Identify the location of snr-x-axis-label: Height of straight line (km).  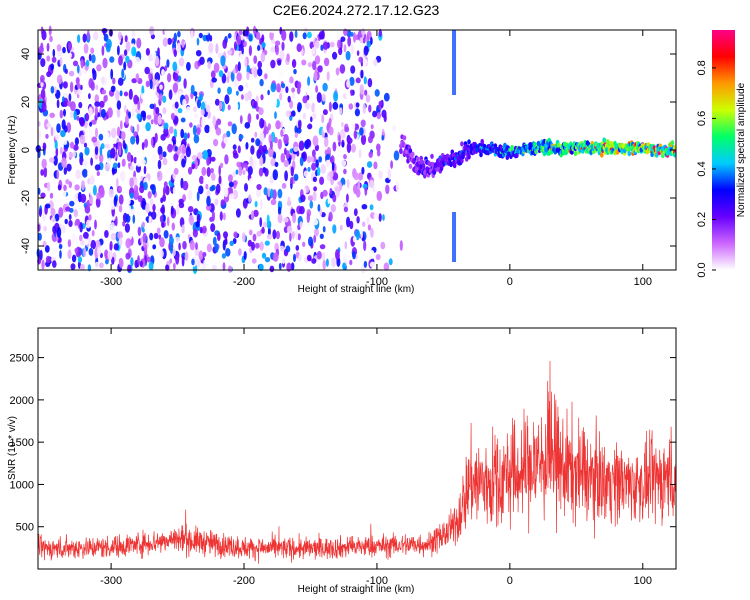
(356, 589).